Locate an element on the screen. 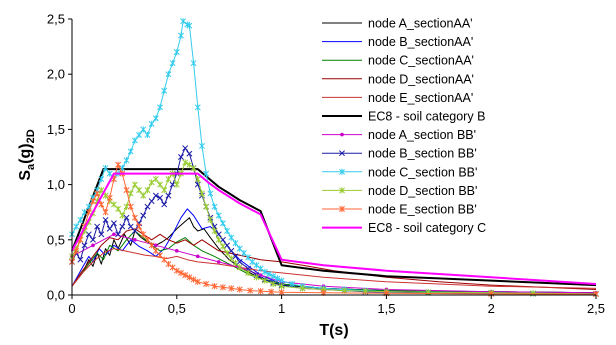 The width and height of the screenshot is (616, 345). legend-entry: EC8 - soil category C is located at coordinates (404, 228).